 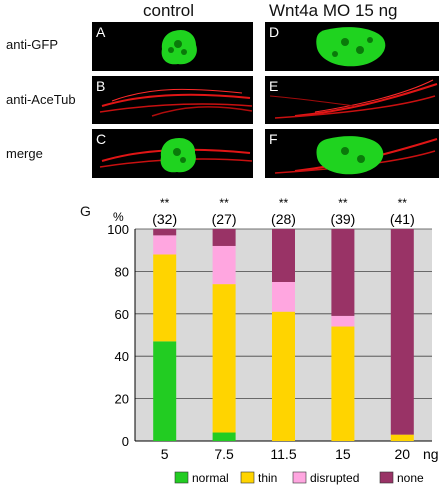 I want to click on panel-letter: E, so click(x=274, y=86).